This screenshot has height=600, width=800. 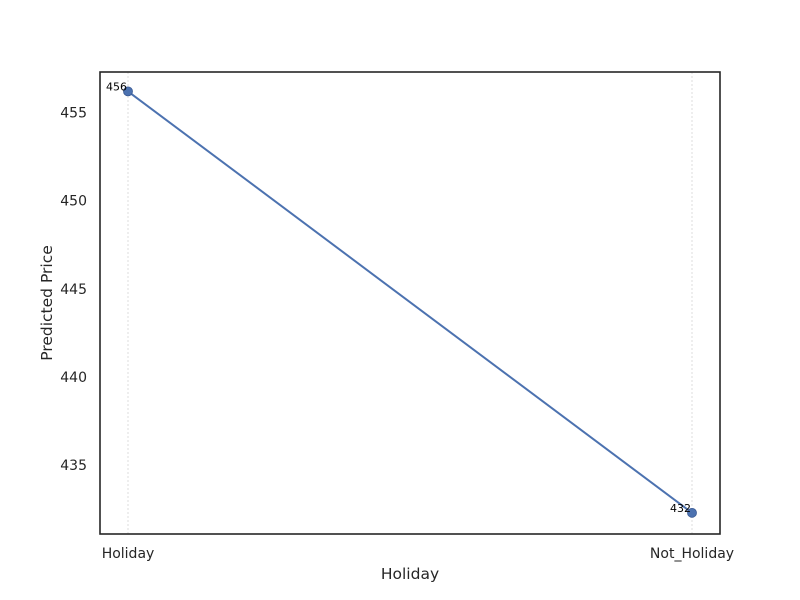 What do you see at coordinates (73, 378) in the screenshot?
I see `y-tick-label: 440` at bounding box center [73, 378].